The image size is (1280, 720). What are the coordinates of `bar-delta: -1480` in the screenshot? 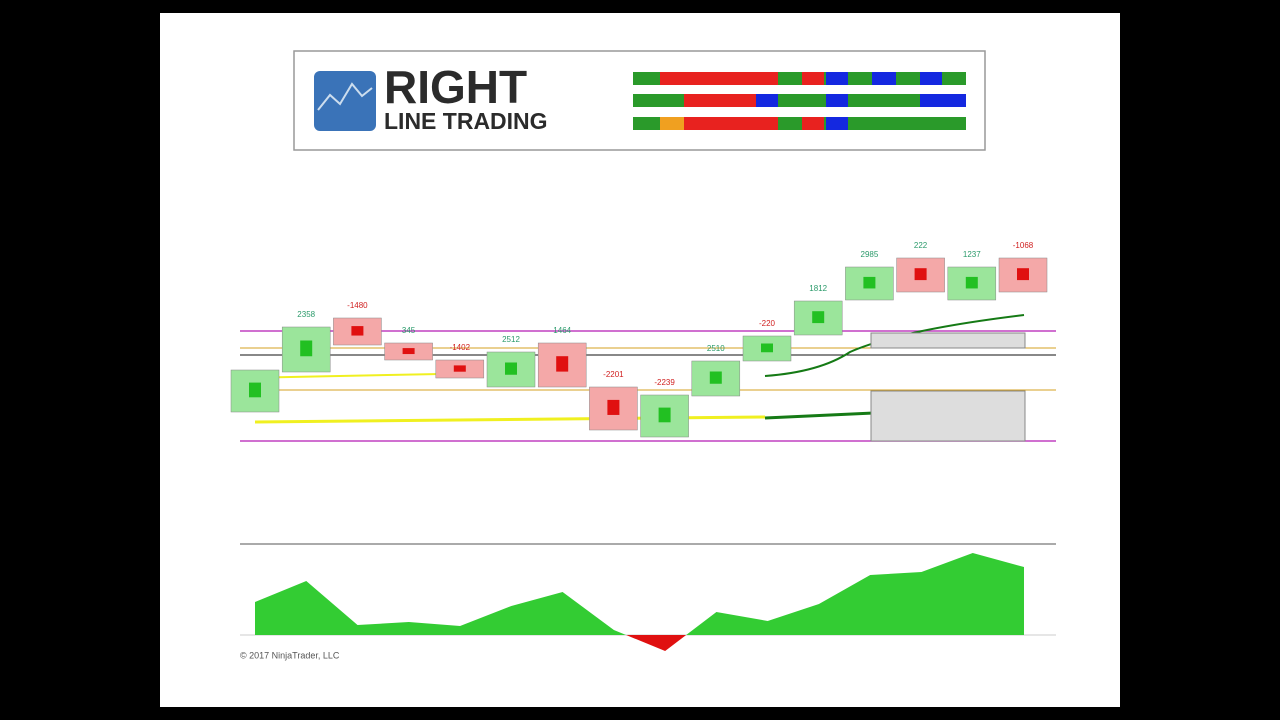 It's located at (357, 305).